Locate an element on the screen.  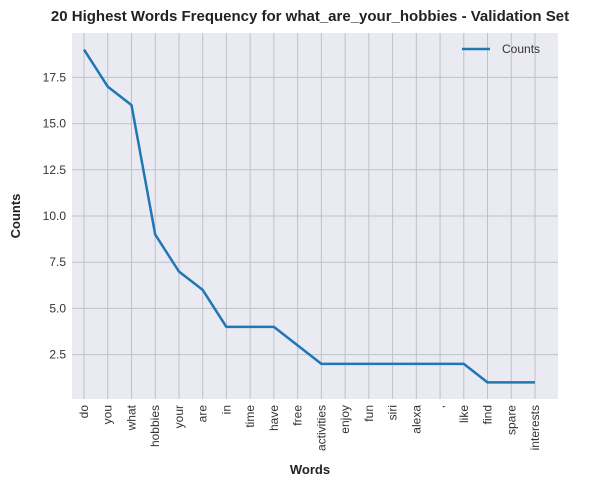
x-tick-label: , is located at coordinates (440, 406).